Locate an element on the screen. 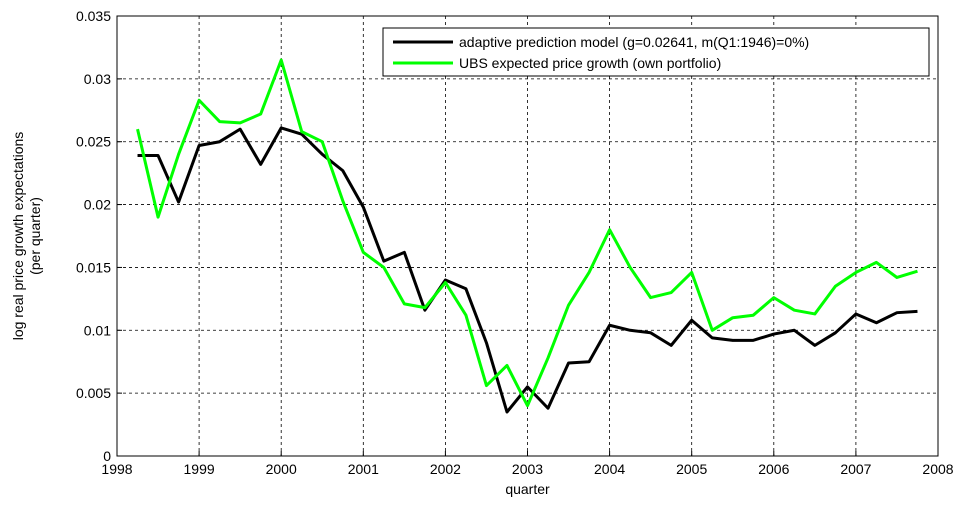  y-tick-label: 0.015 is located at coordinates (93, 267).